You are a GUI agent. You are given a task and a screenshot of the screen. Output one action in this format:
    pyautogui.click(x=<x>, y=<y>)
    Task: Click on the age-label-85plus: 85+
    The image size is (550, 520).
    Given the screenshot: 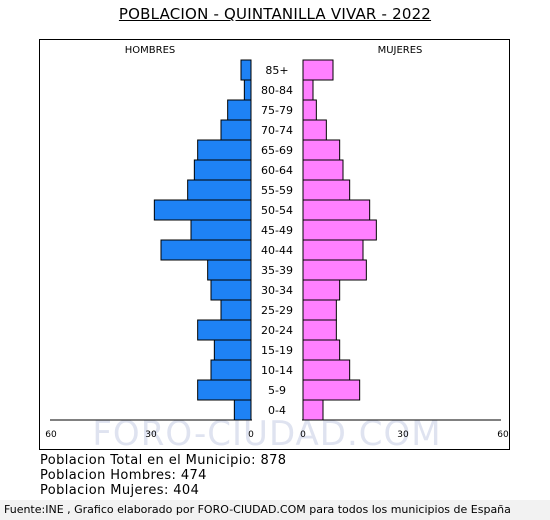 What is the action you would take?
    pyautogui.click(x=276, y=70)
    